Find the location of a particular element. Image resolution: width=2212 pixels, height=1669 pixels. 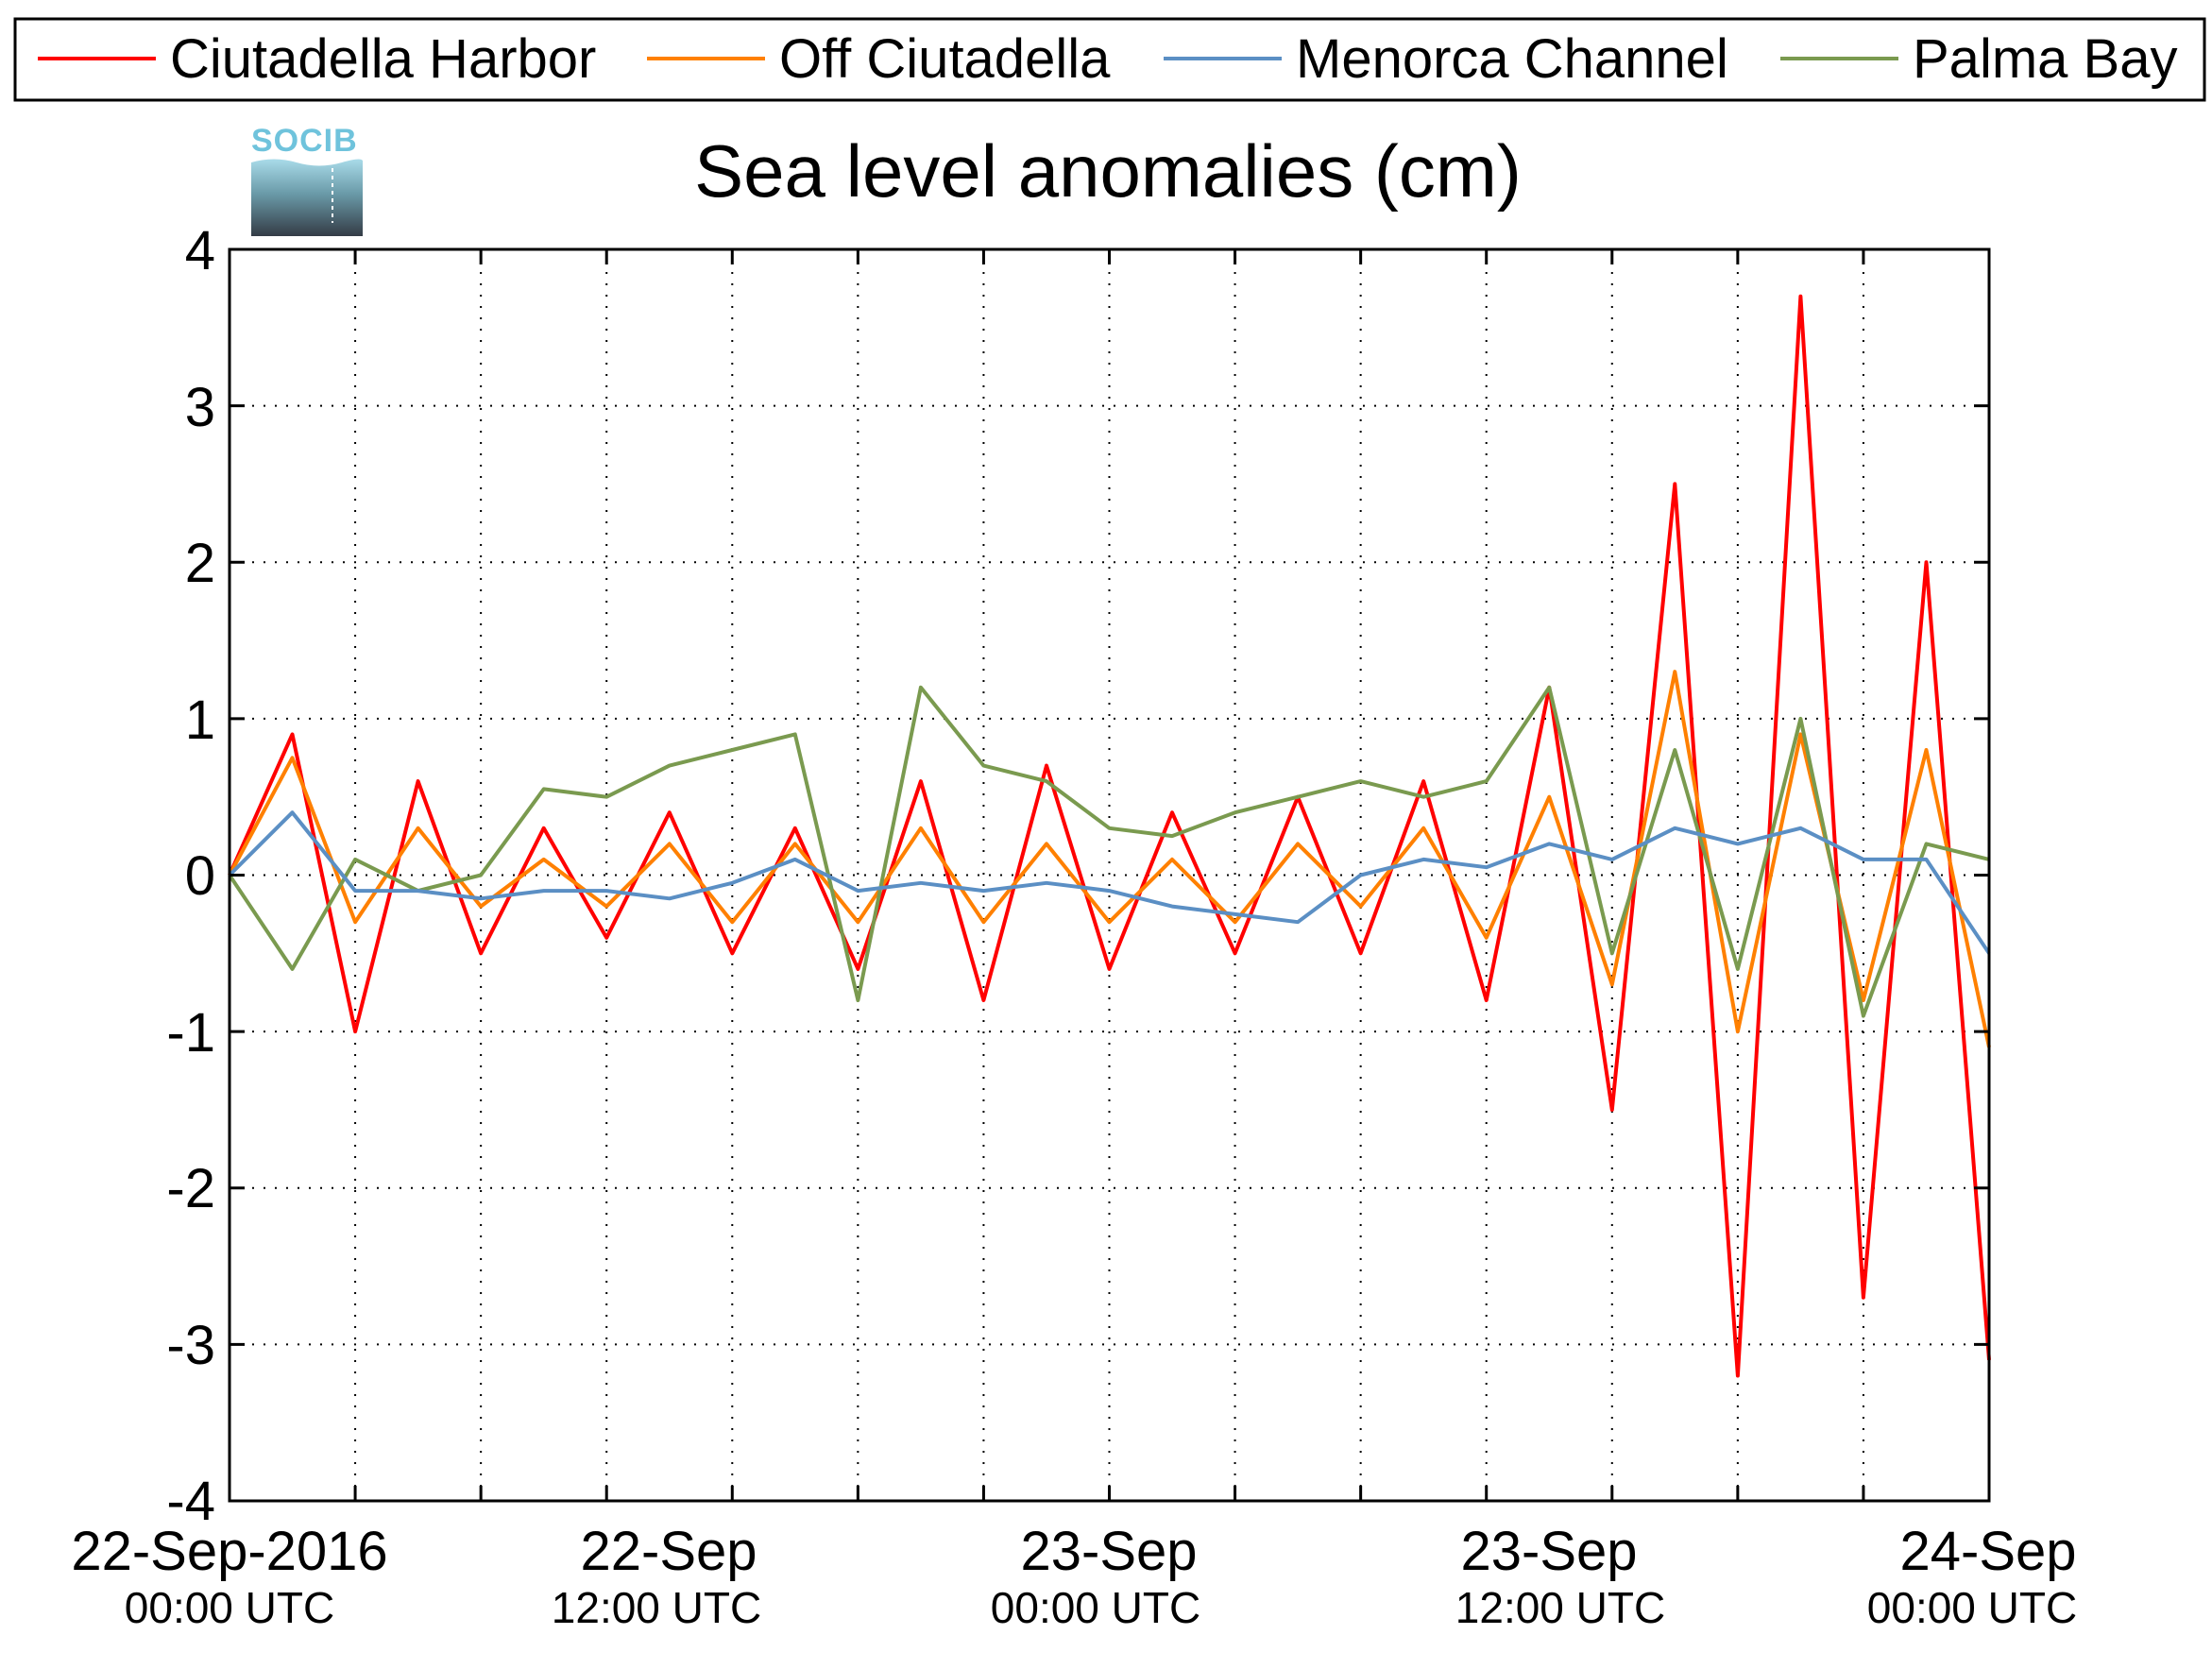

legend-label-palma-bay: Palma Bay is located at coordinates (2045, 59).